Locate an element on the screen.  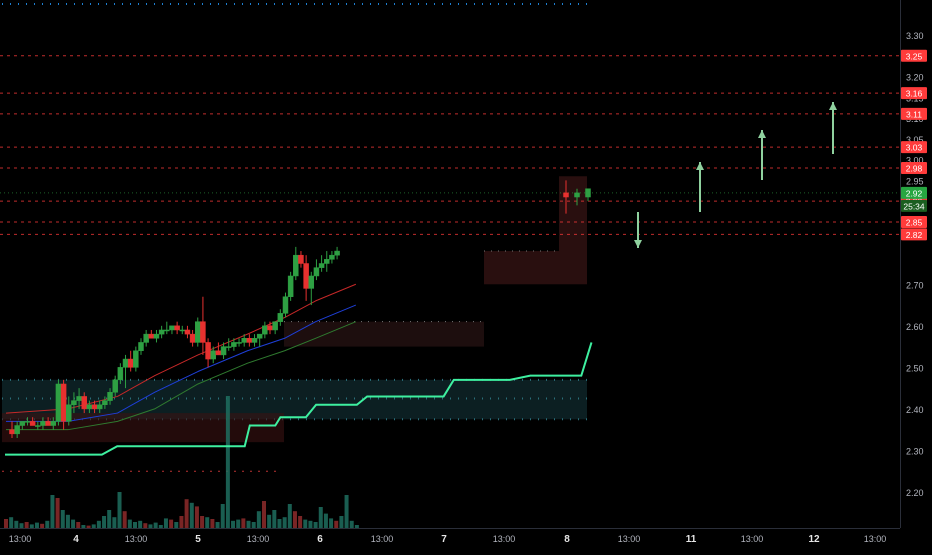
current-price-tag is located at coordinates (914, 192).